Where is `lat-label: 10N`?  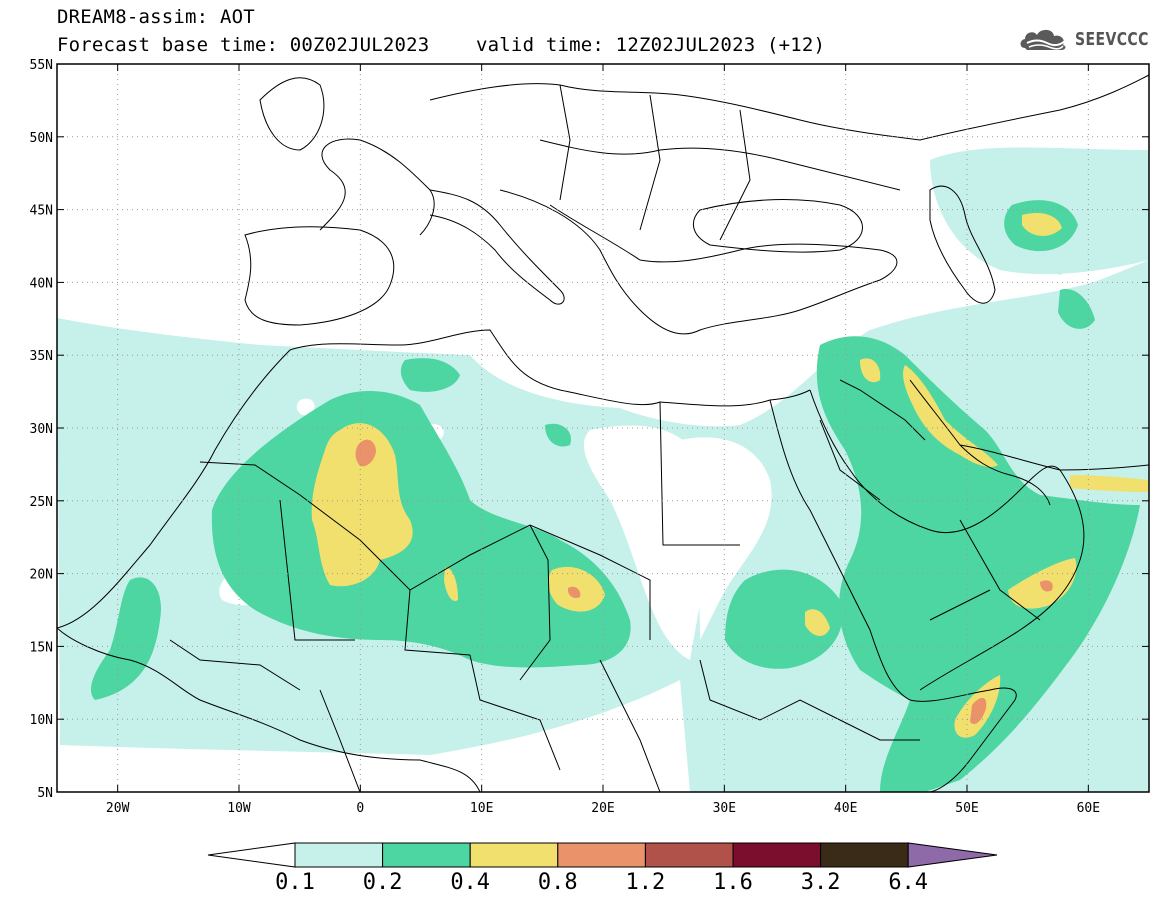
lat-label: 10N is located at coordinates (41, 720).